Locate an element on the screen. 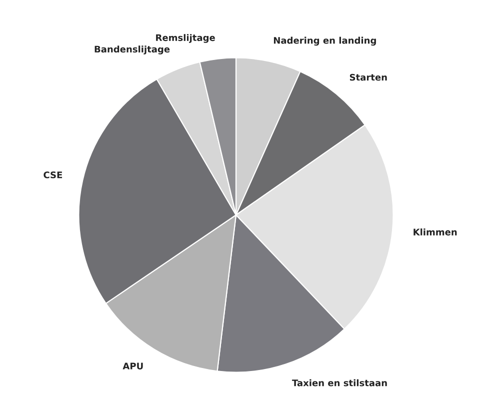 This screenshot has height=411, width=486. slice-label: CSE is located at coordinates (53, 174).